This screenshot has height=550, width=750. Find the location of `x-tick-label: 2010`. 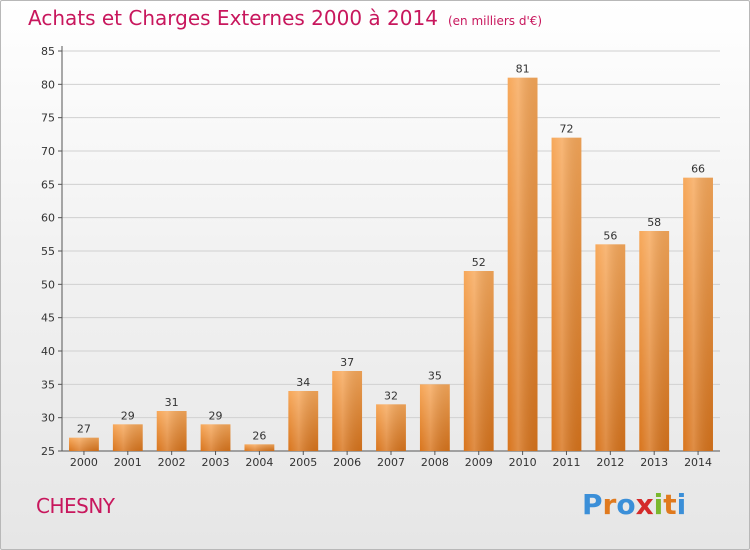

x-tick-label: 2010 is located at coordinates (523, 462).